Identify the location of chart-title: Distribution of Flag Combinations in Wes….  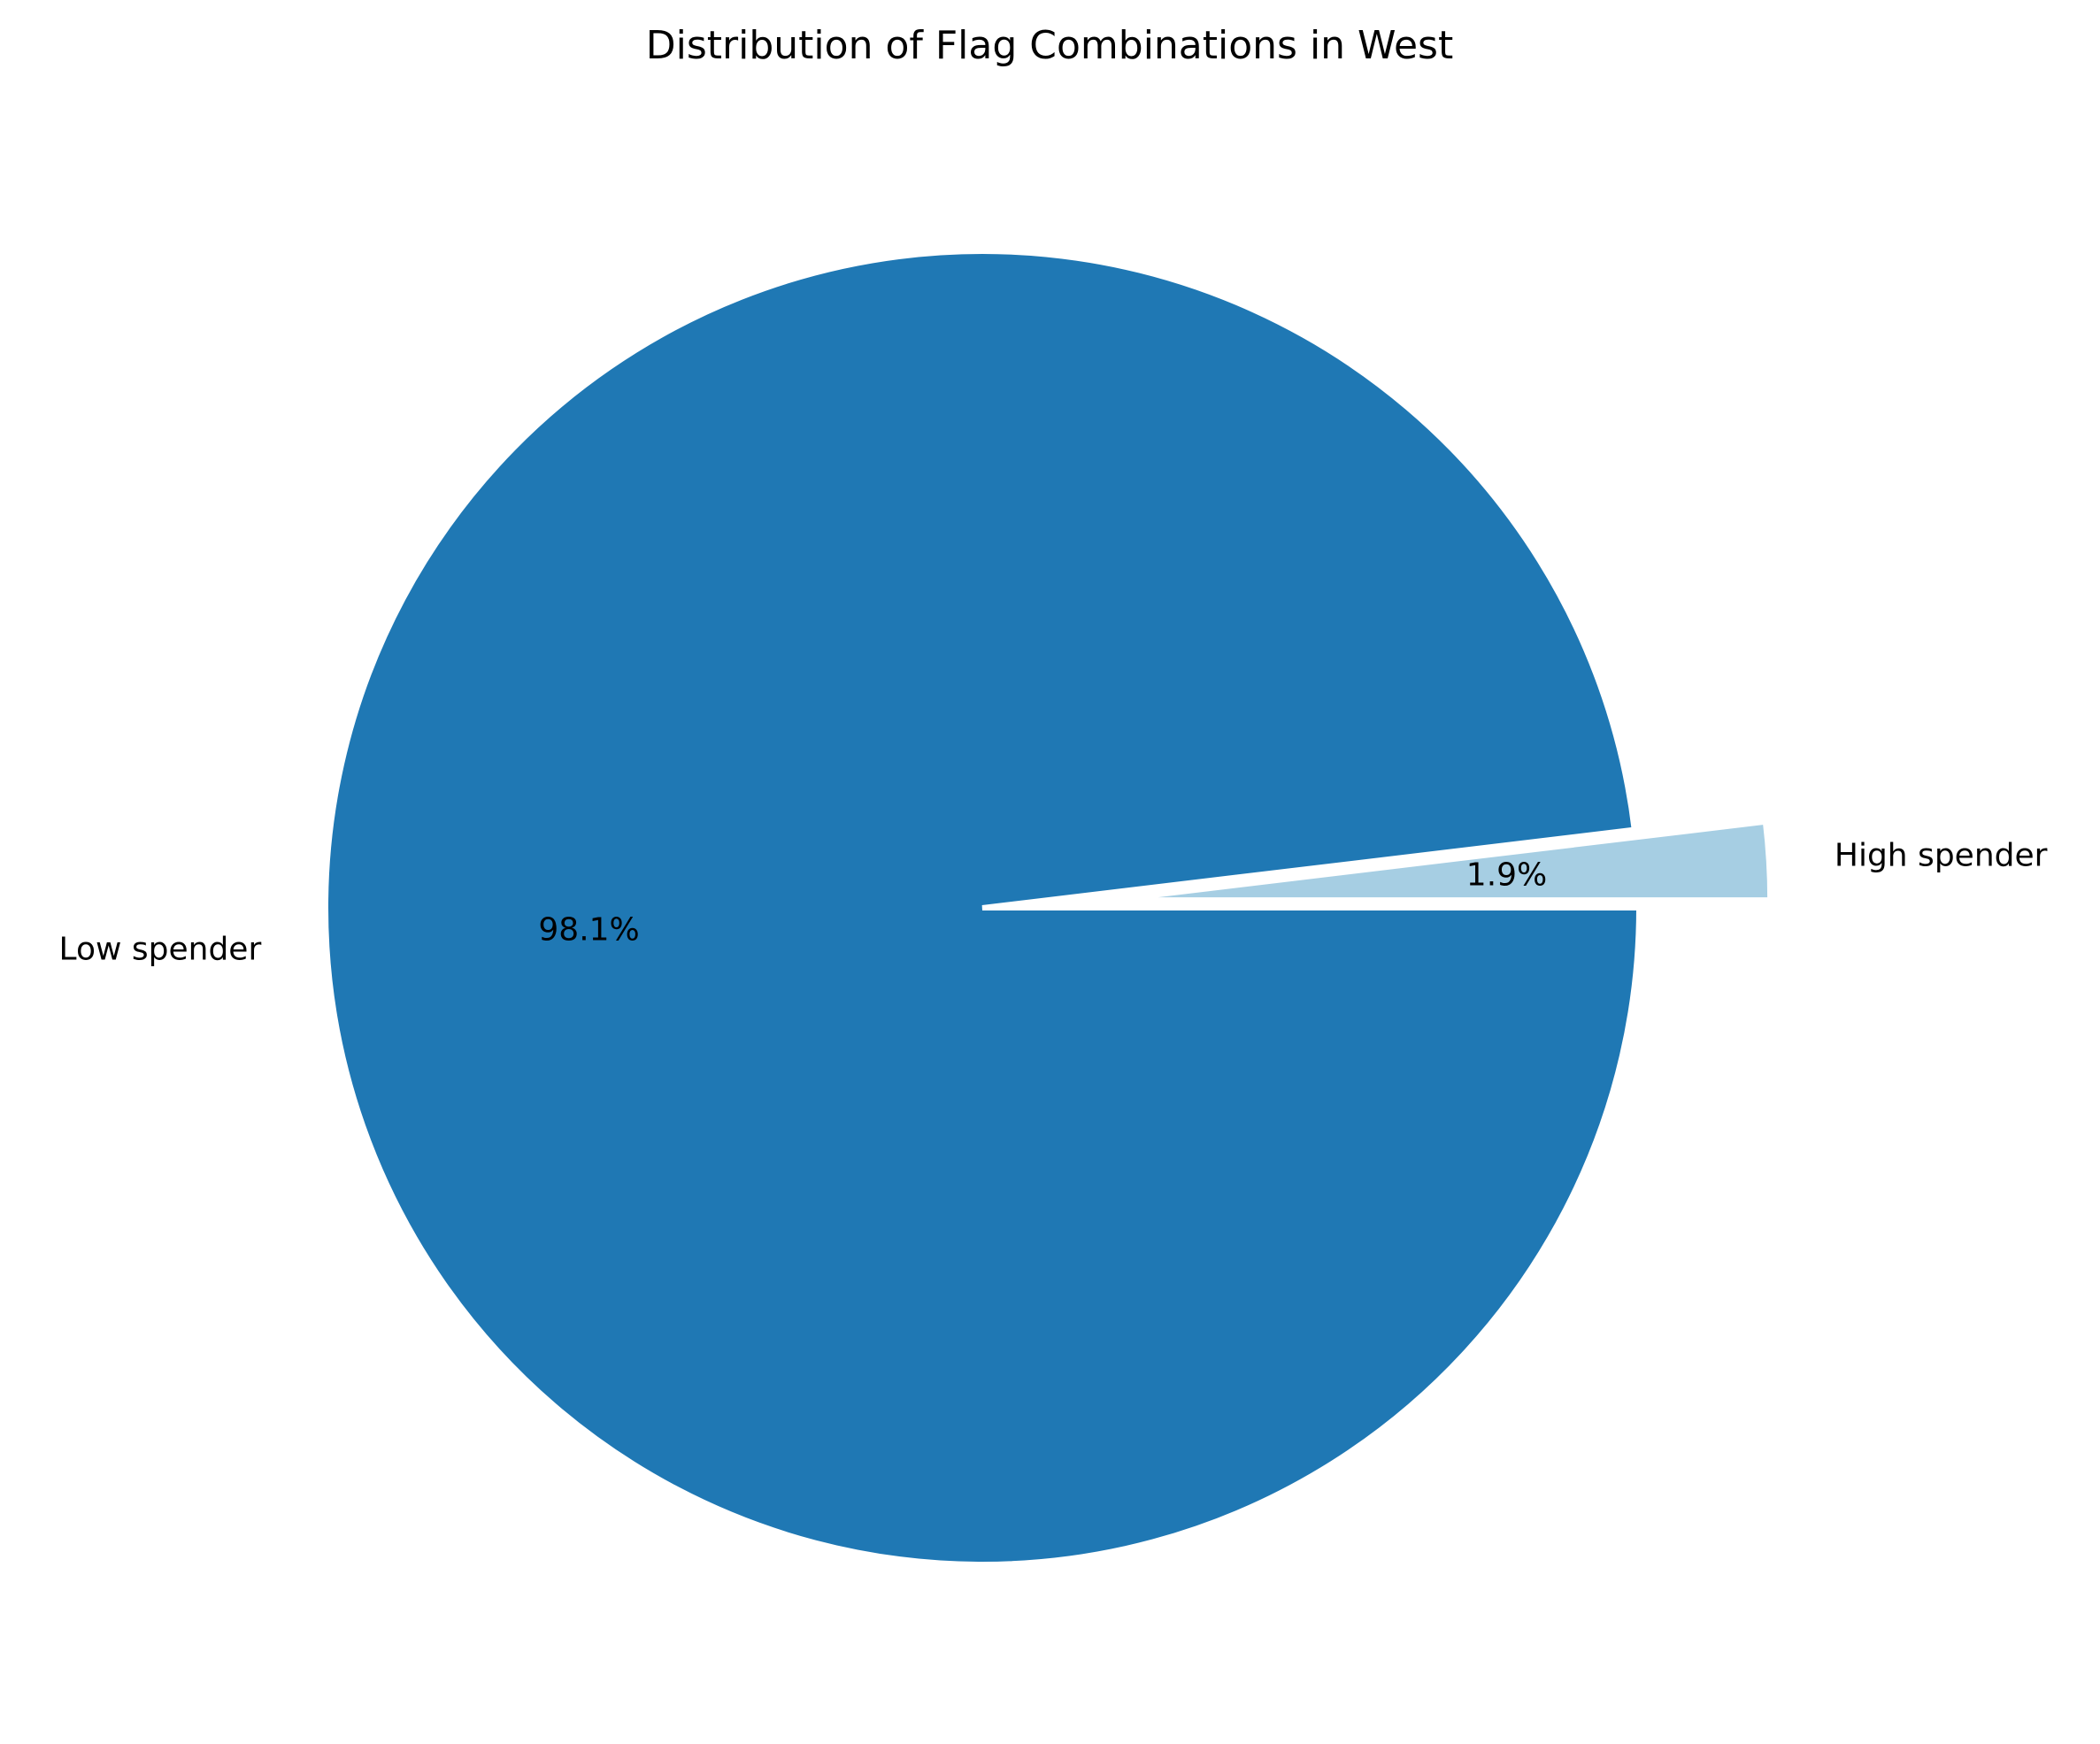
(1049, 45).